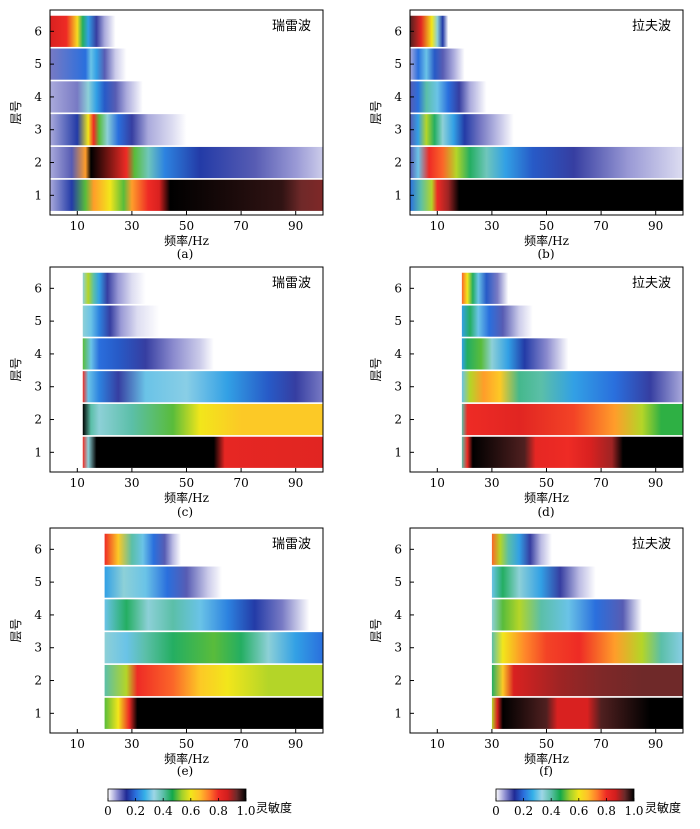 The height and width of the screenshot is (829, 700). Describe the element at coordinates (398, 648) in the screenshot. I see `ytick-label-f-3: 3` at that location.